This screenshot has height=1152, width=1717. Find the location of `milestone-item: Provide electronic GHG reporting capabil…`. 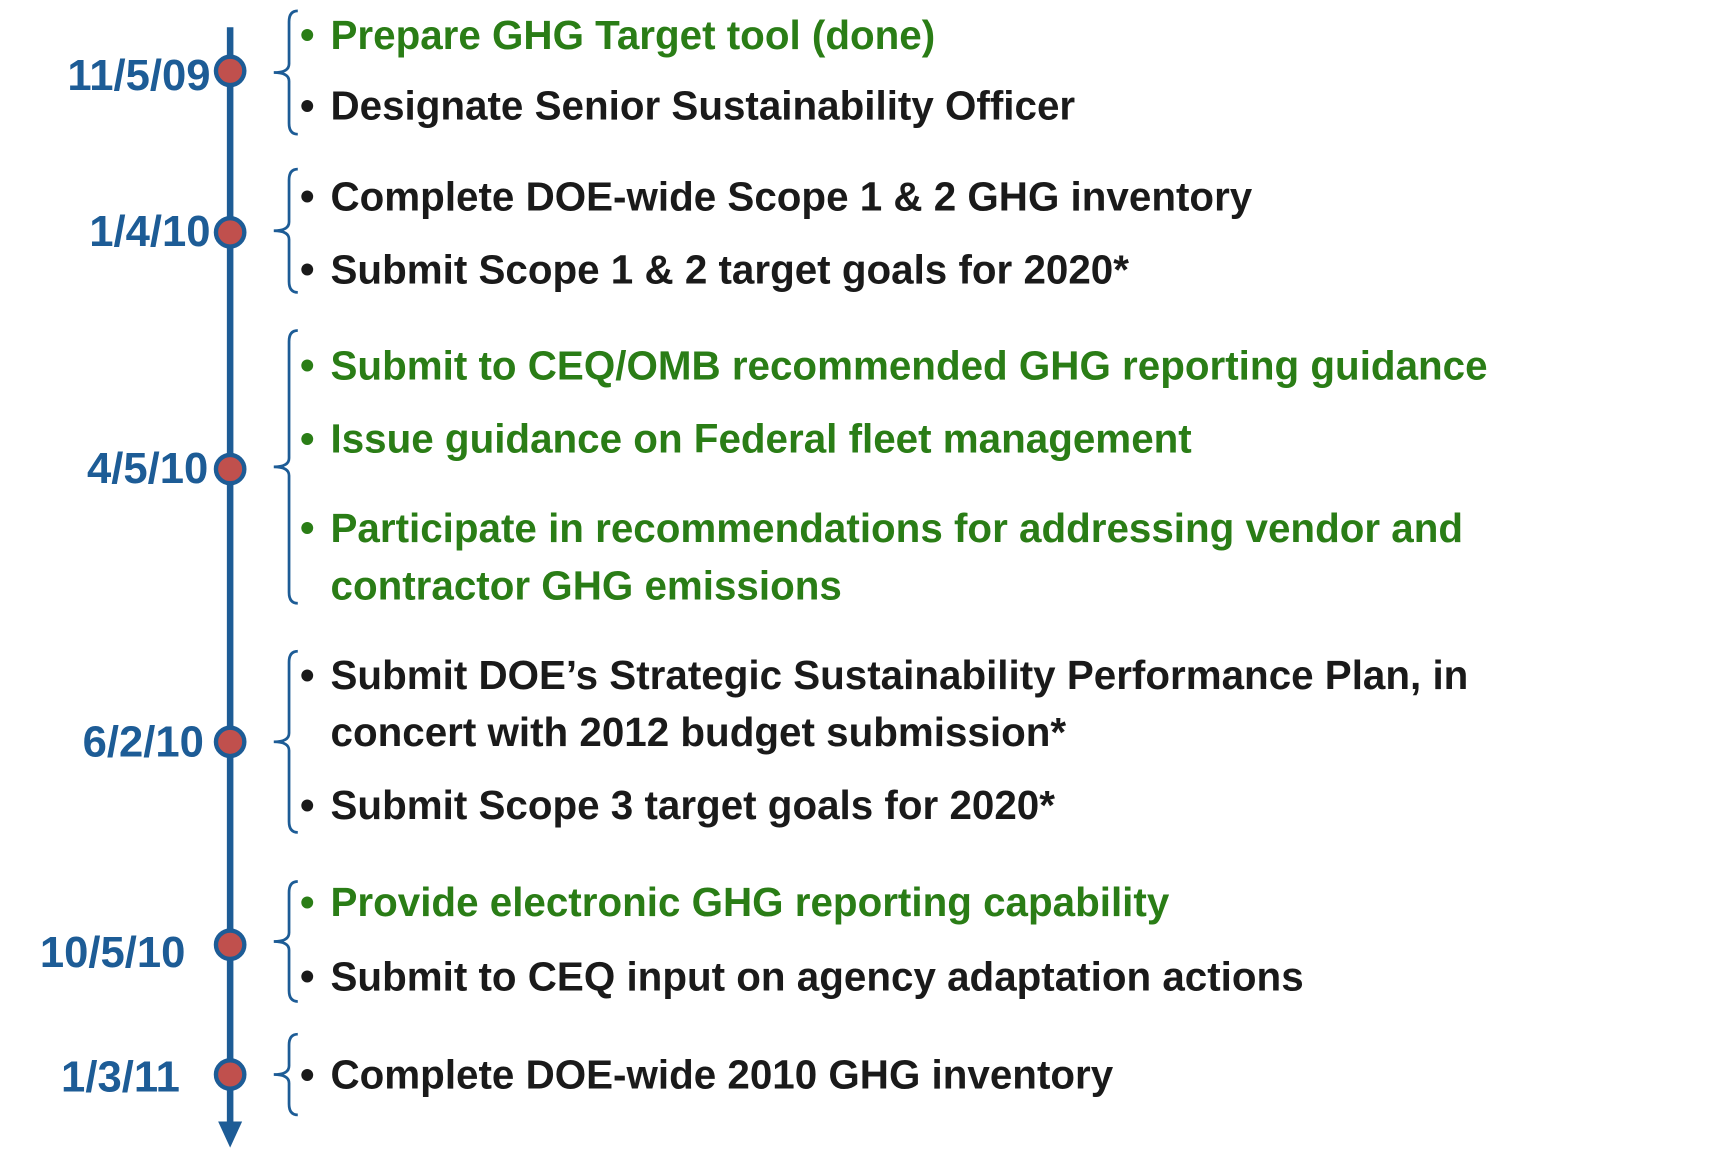

milestone-item: Provide electronic GHG reporting capabil… is located at coordinates (750, 902).